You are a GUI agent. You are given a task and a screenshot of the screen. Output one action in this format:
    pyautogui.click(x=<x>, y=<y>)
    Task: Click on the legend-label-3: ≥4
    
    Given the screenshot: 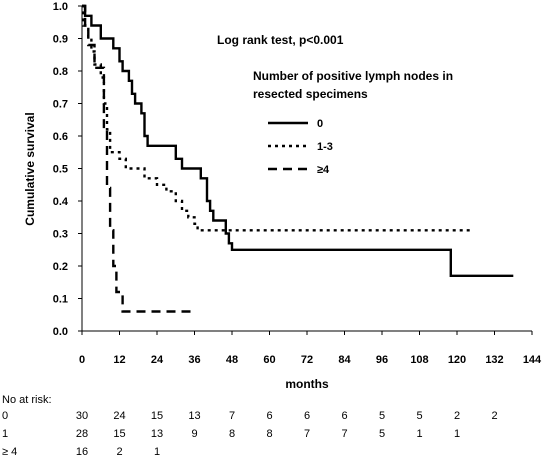 What is the action you would take?
    pyautogui.click(x=323, y=170)
    